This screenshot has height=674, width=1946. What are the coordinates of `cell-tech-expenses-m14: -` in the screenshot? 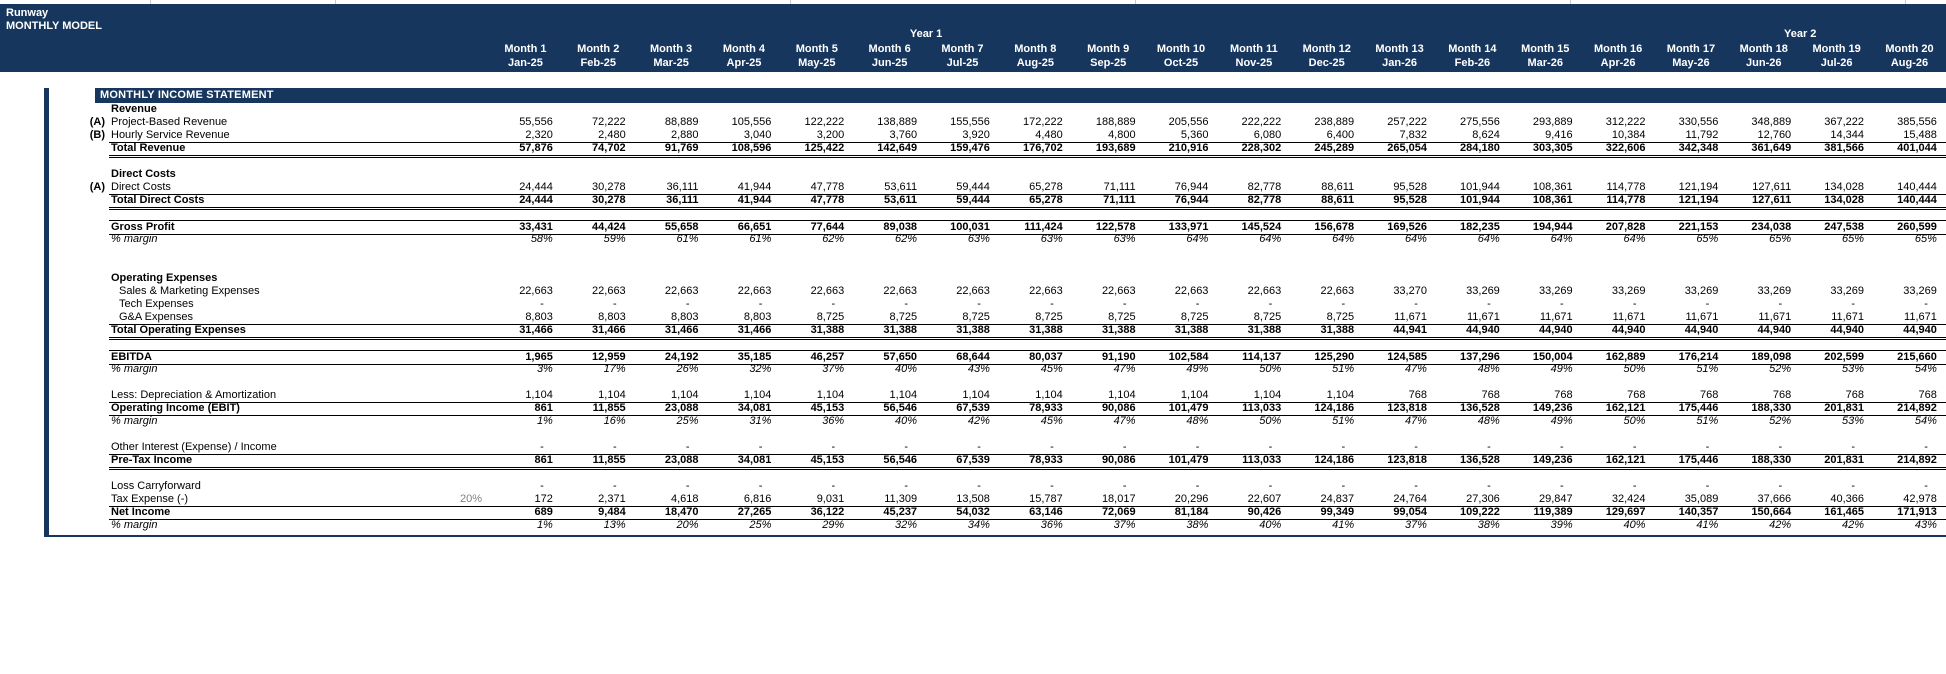 It's located at (1489, 304).